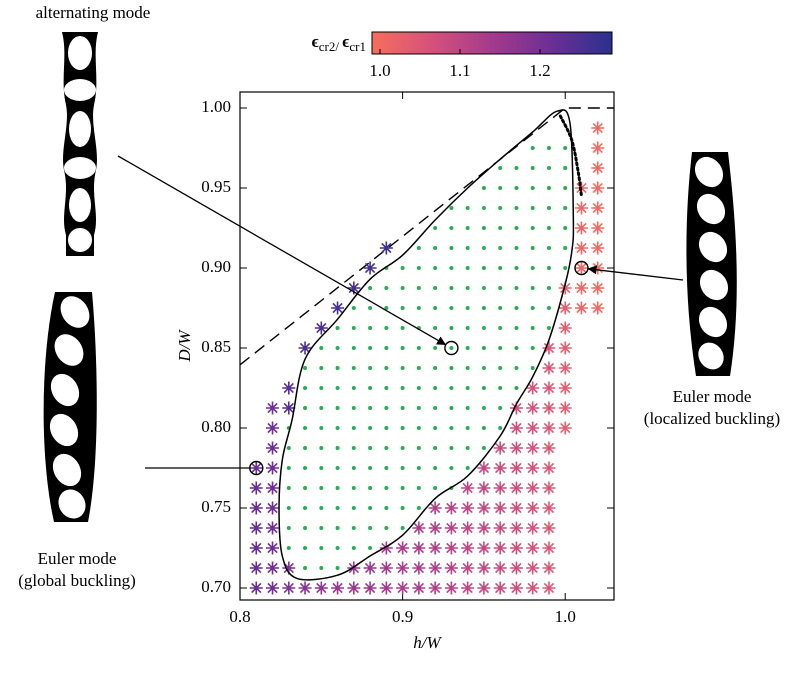  Describe the element at coordinates (712, 418) in the screenshot. I see `annotation-text: (localized buckling)` at that location.